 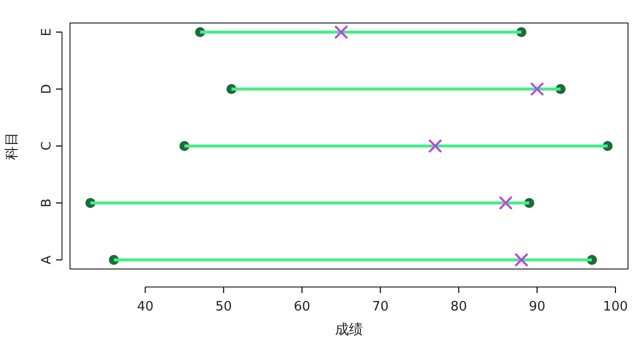 I want to click on x-axis-title: 成绩, so click(x=349, y=330).